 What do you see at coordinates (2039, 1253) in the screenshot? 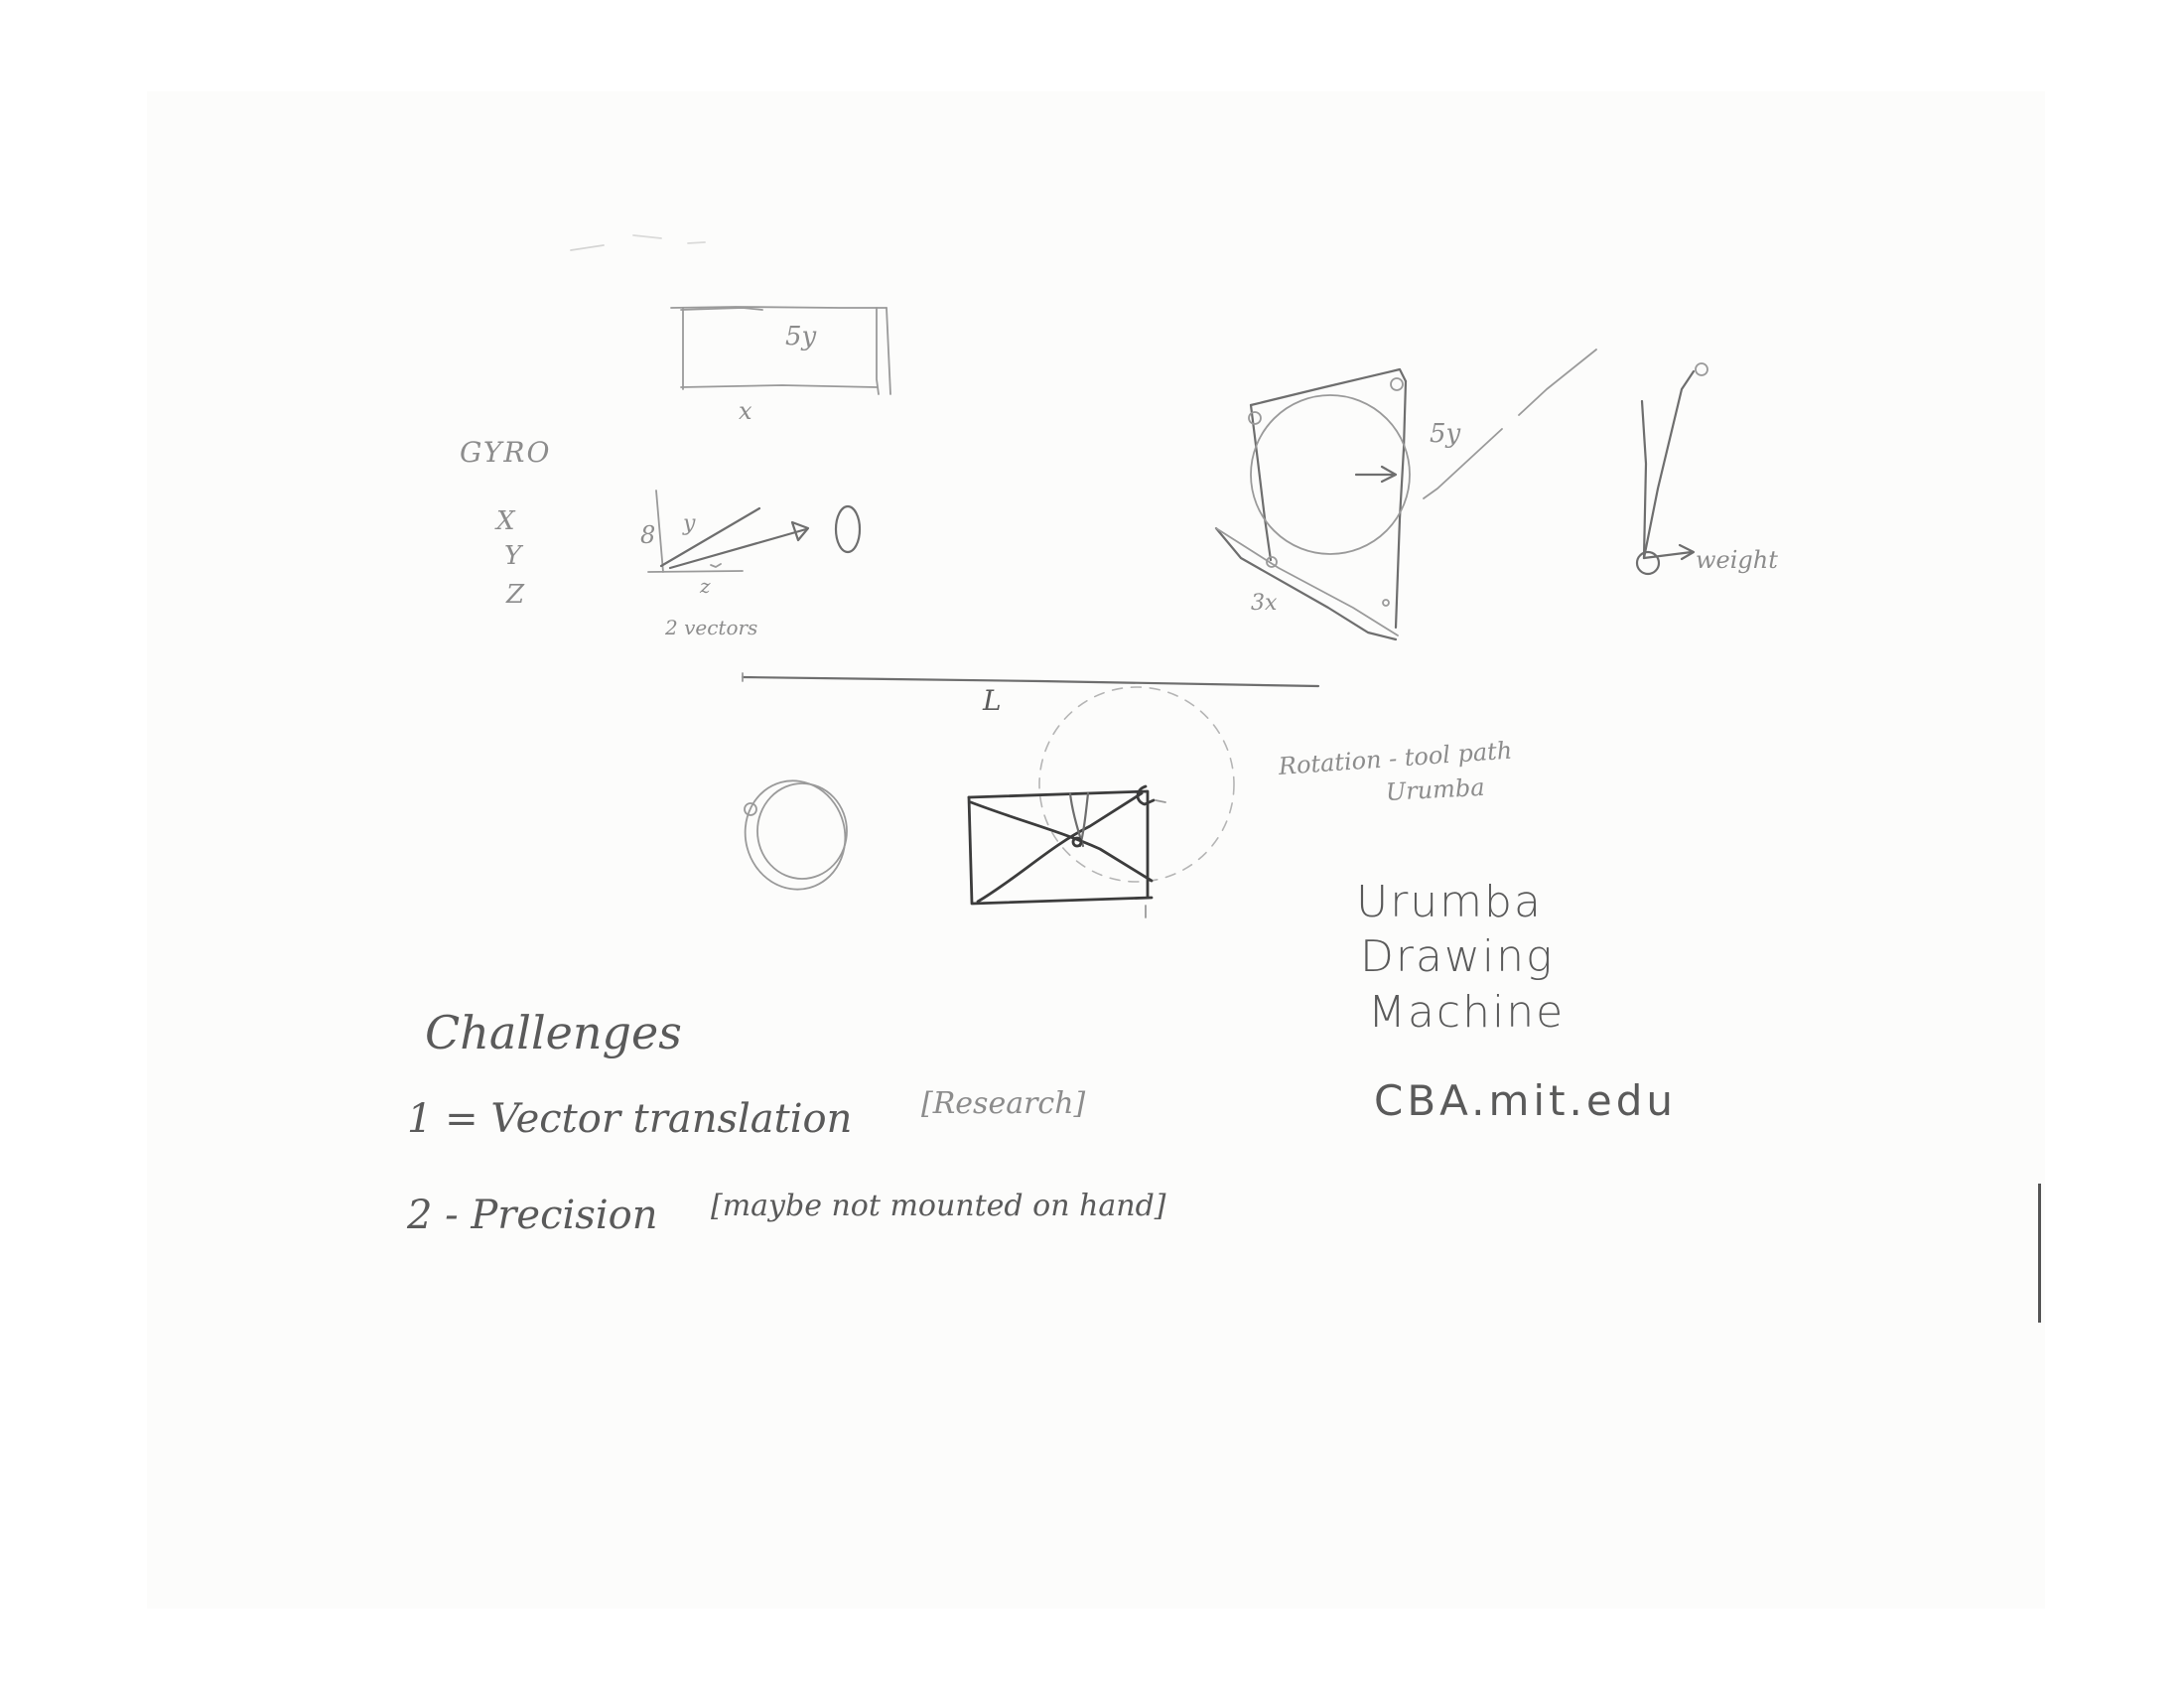
I see `edge-mark` at bounding box center [2039, 1253].